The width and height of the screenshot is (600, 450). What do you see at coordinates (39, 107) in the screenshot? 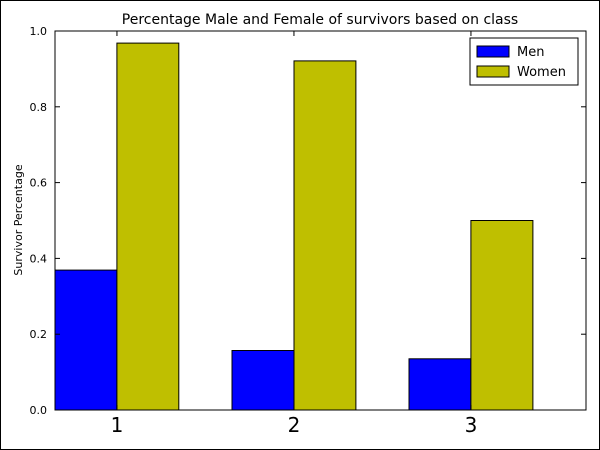
I see `y-tick-label: 0.8` at bounding box center [39, 107].